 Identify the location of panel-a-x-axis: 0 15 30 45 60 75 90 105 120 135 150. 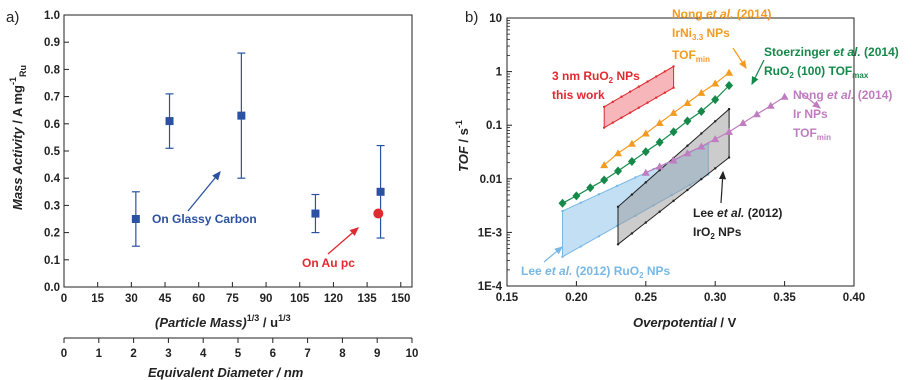
(235, 293).